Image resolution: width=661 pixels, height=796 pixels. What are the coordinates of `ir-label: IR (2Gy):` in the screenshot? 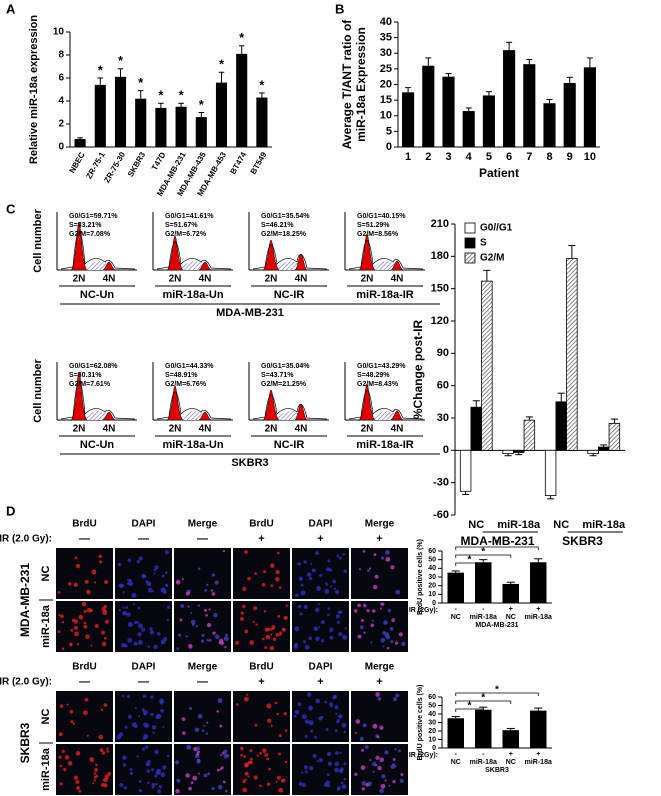 It's located at (423, 755).